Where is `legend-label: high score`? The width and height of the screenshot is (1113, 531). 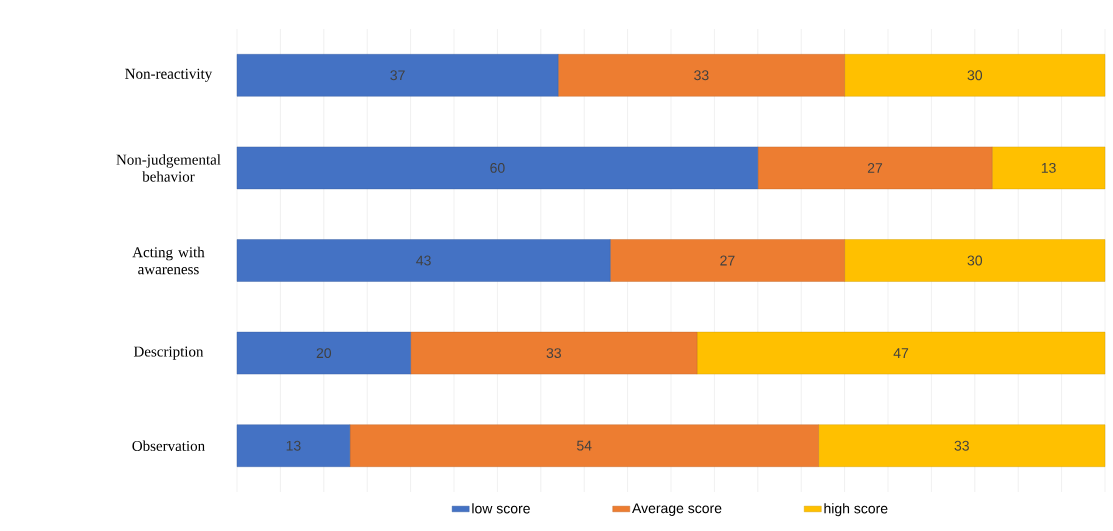
legend-label: high score is located at coordinates (856, 510).